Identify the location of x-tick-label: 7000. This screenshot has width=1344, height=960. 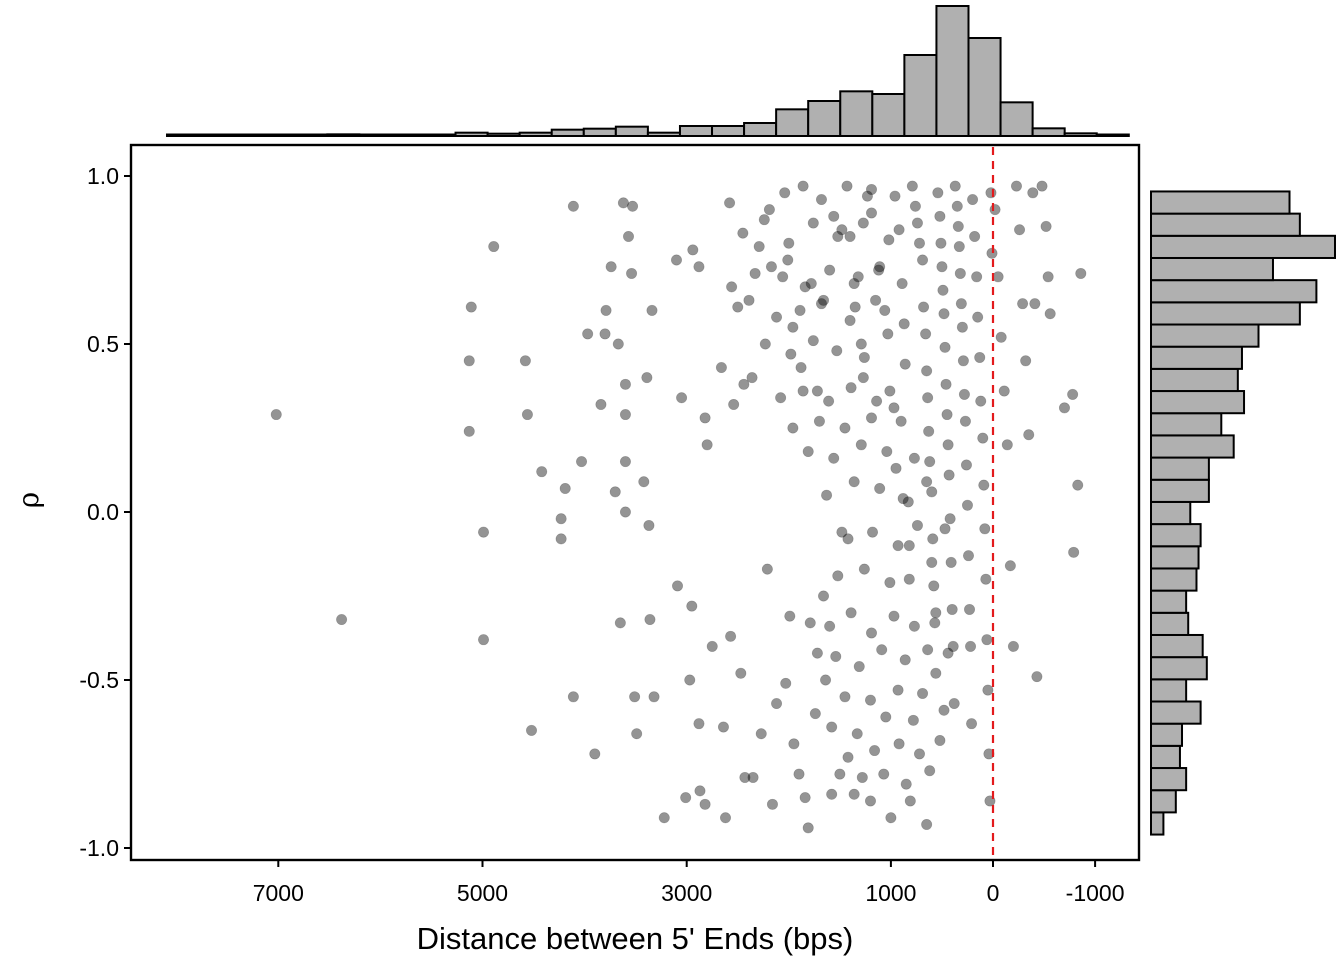
(278, 893).